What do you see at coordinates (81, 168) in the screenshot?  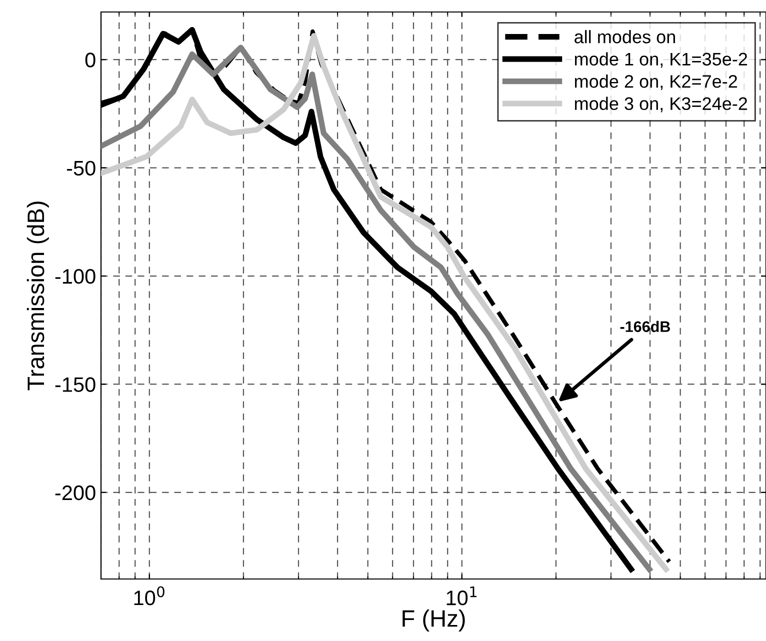 I see `y-tick-label: -50` at bounding box center [81, 168].